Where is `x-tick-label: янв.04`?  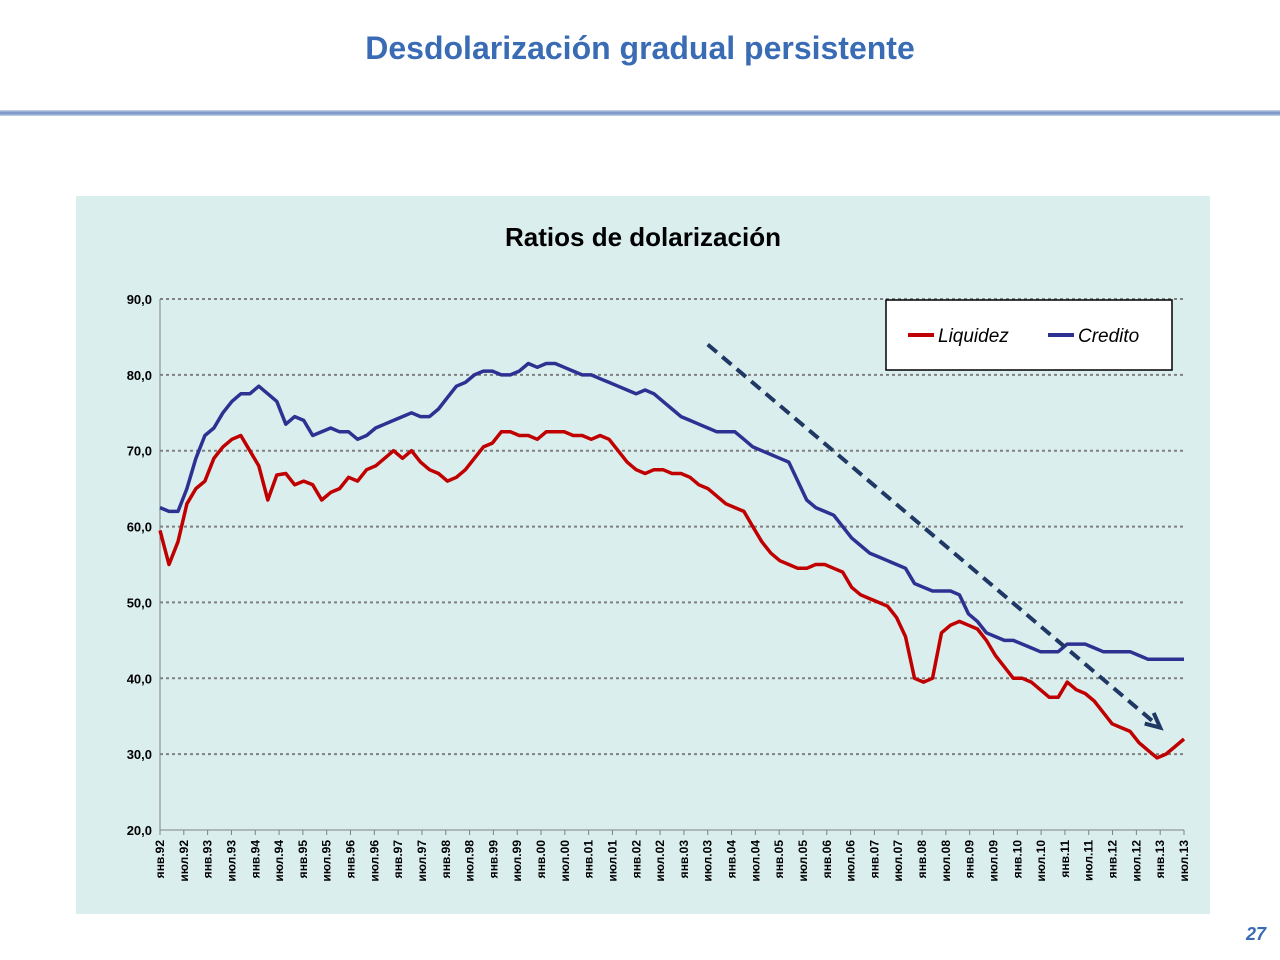
x-tick-label: янв.04 is located at coordinates (732, 859).